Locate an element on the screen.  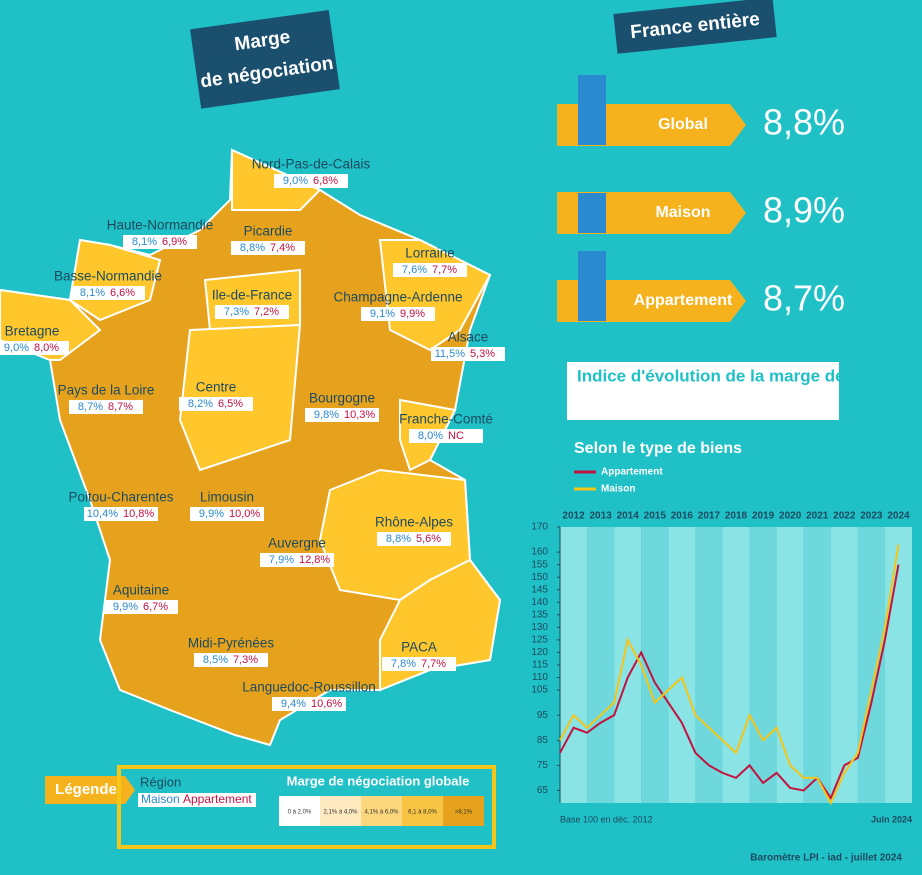
x-tick-label: 2016 is located at coordinates (682, 516).